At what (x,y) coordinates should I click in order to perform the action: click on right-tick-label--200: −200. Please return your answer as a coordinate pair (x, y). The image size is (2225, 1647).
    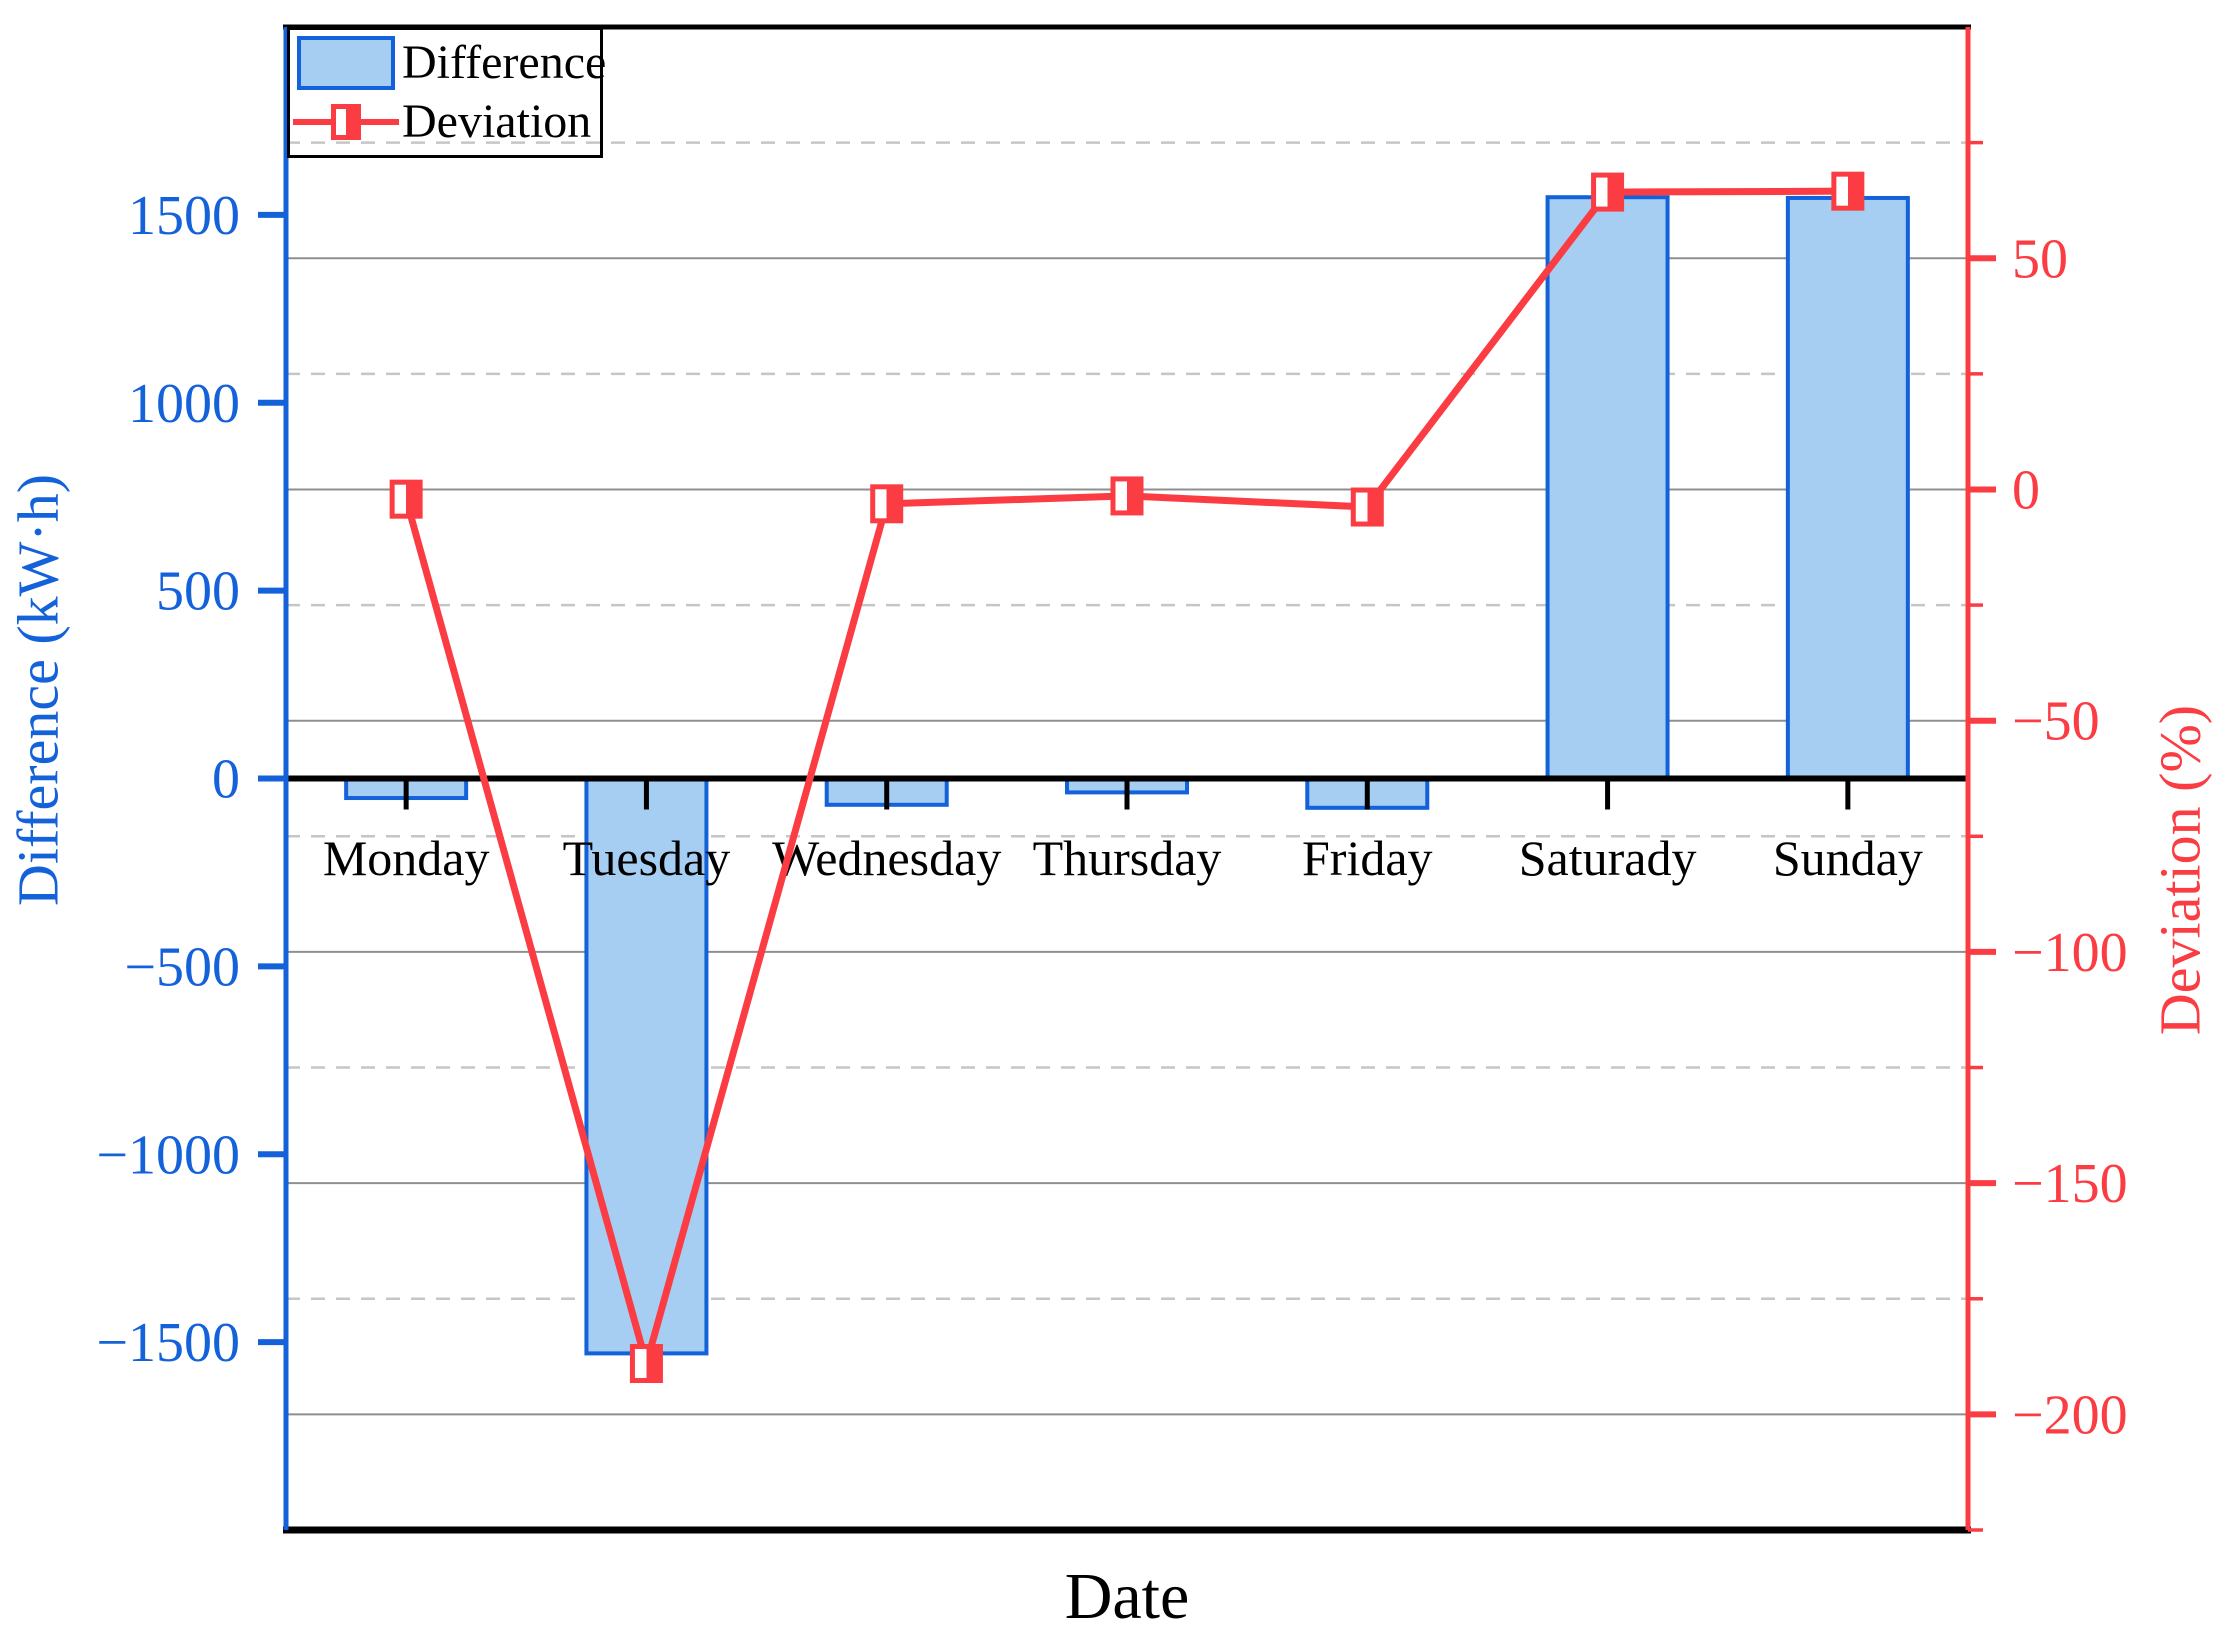
    Looking at the image, I should click on (2070, 1415).